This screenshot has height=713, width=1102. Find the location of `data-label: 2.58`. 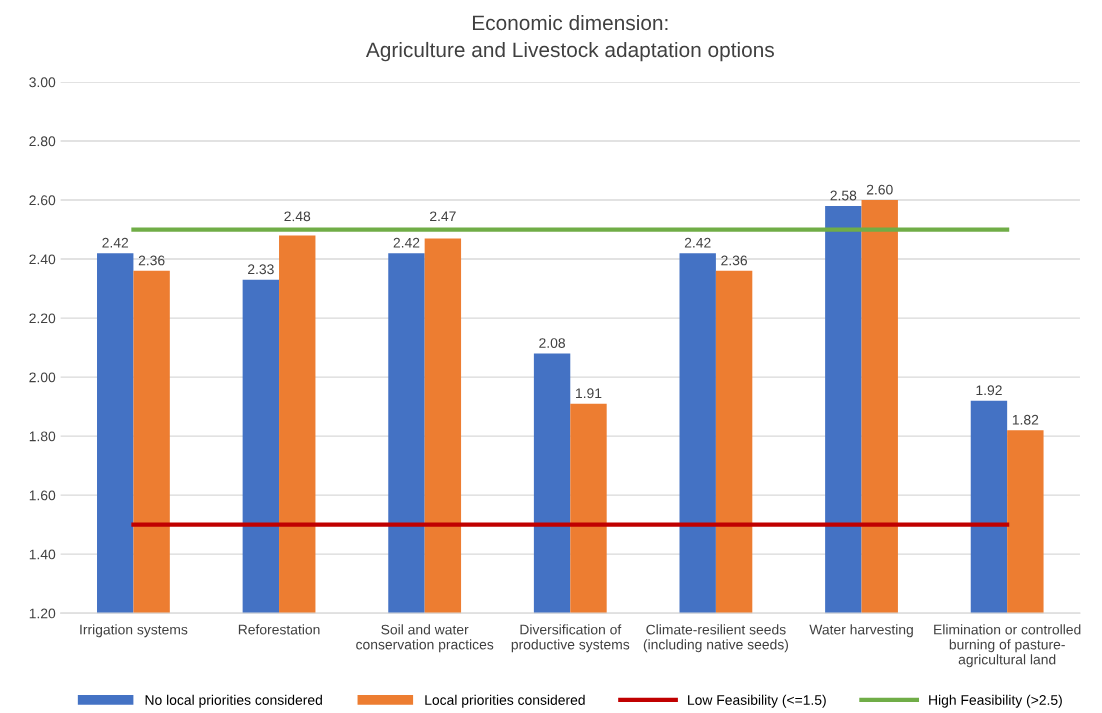

data-label: 2.58 is located at coordinates (843, 195).